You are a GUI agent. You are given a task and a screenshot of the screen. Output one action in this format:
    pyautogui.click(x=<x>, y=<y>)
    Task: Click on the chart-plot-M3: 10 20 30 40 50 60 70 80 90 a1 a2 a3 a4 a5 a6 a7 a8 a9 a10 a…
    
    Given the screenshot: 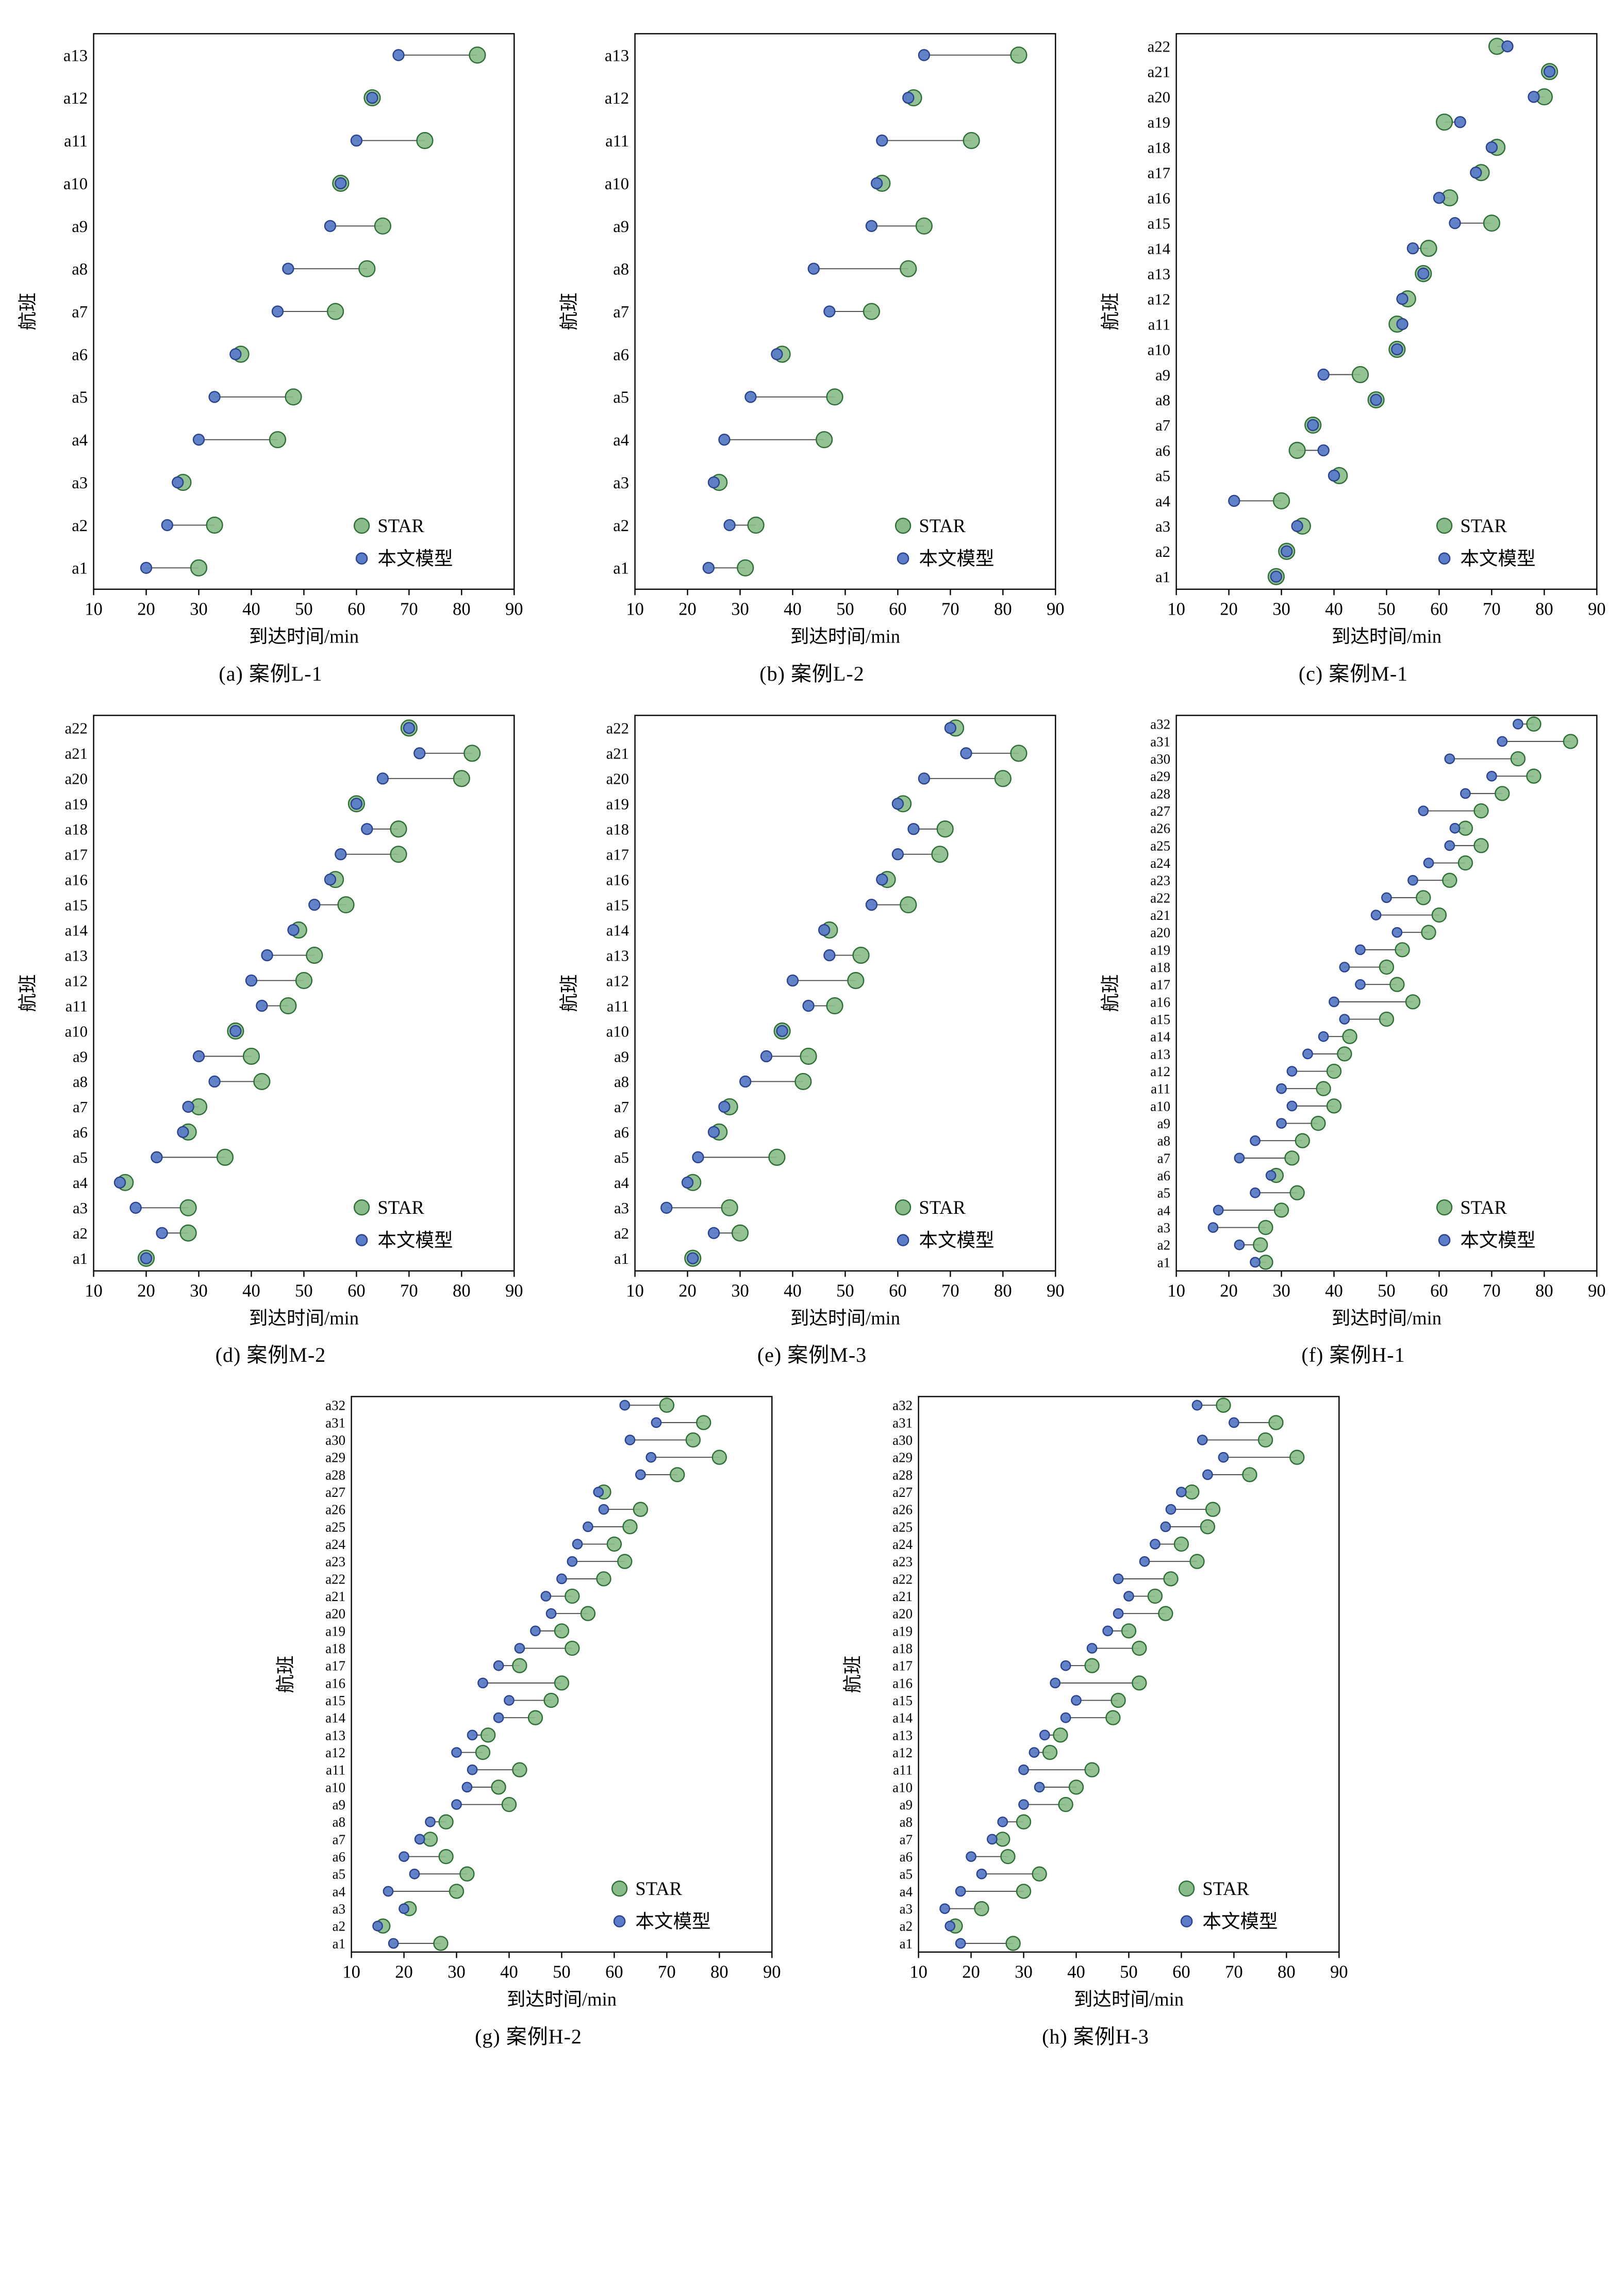 What is the action you would take?
    pyautogui.click(x=812, y=1022)
    